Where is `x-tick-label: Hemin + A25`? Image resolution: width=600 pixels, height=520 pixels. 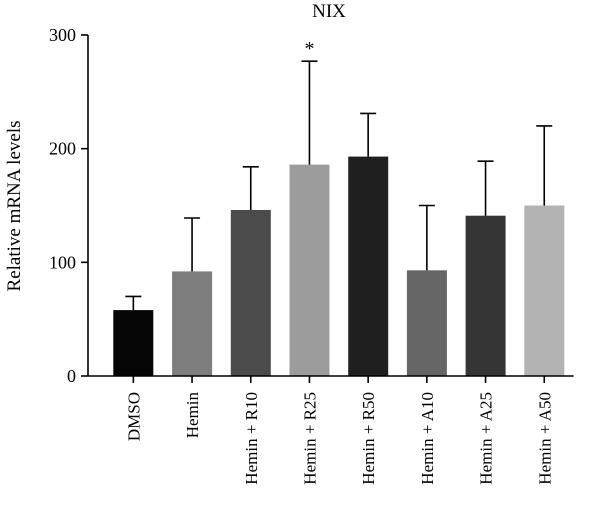
x-tick-label: Hemin + A25 is located at coordinates (486, 438).